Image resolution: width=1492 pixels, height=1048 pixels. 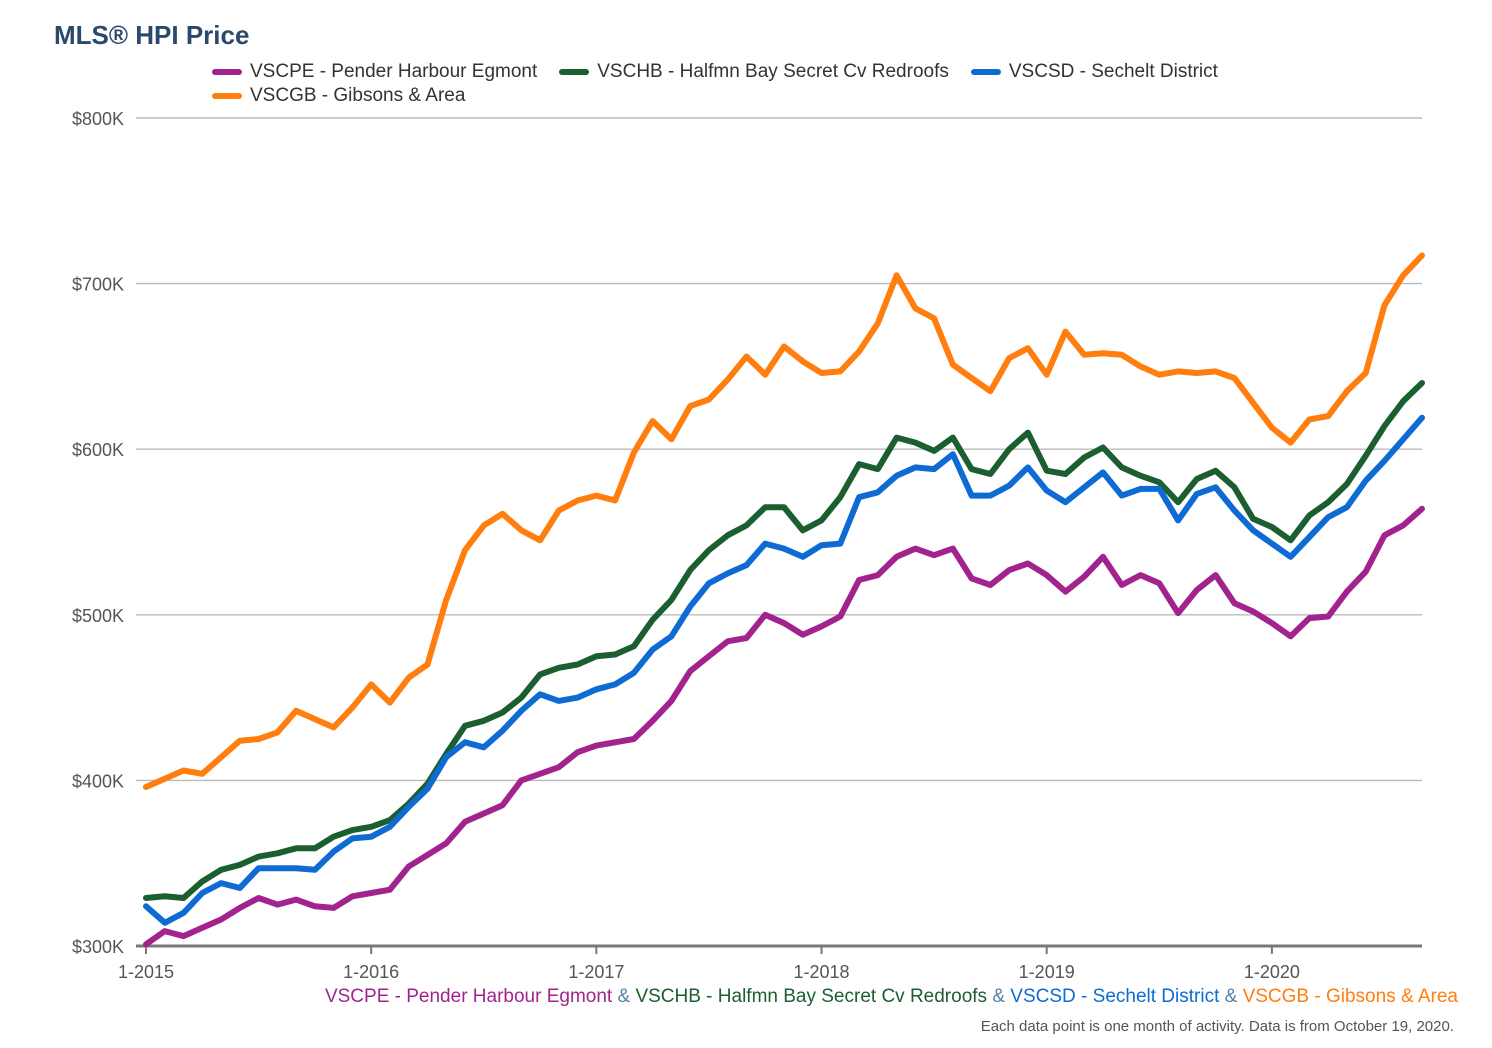 What do you see at coordinates (98, 119) in the screenshot?
I see `y-tick-label: $800K` at bounding box center [98, 119].